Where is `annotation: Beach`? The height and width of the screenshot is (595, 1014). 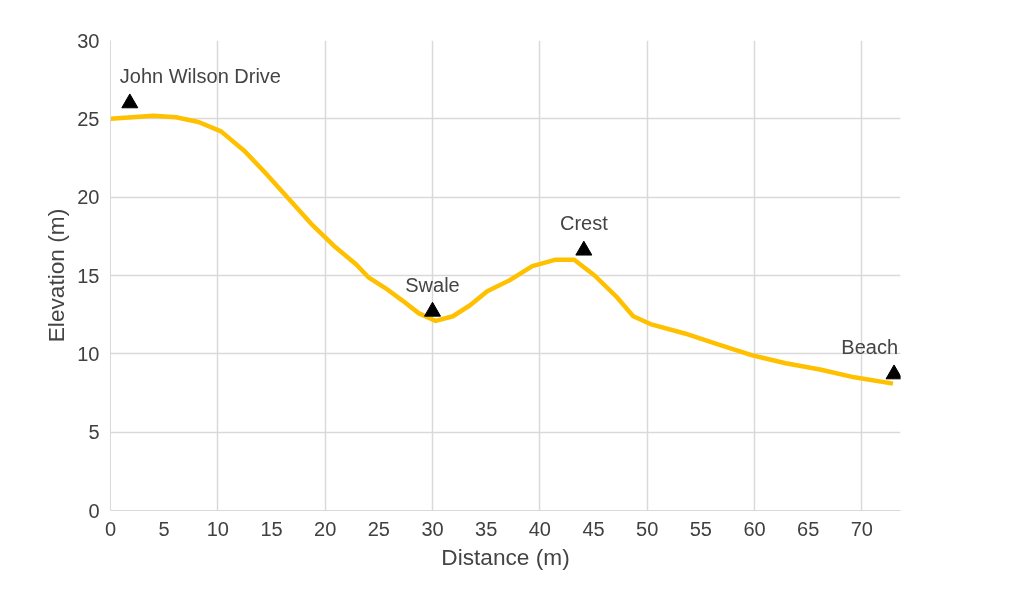 annotation: Beach is located at coordinates (870, 347).